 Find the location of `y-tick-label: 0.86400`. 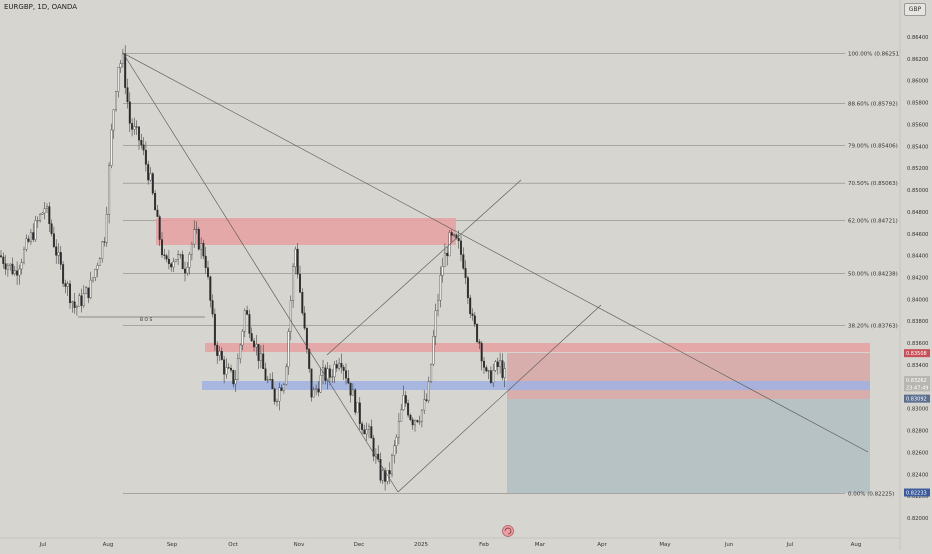

y-tick-label: 0.86400 is located at coordinates (917, 38).